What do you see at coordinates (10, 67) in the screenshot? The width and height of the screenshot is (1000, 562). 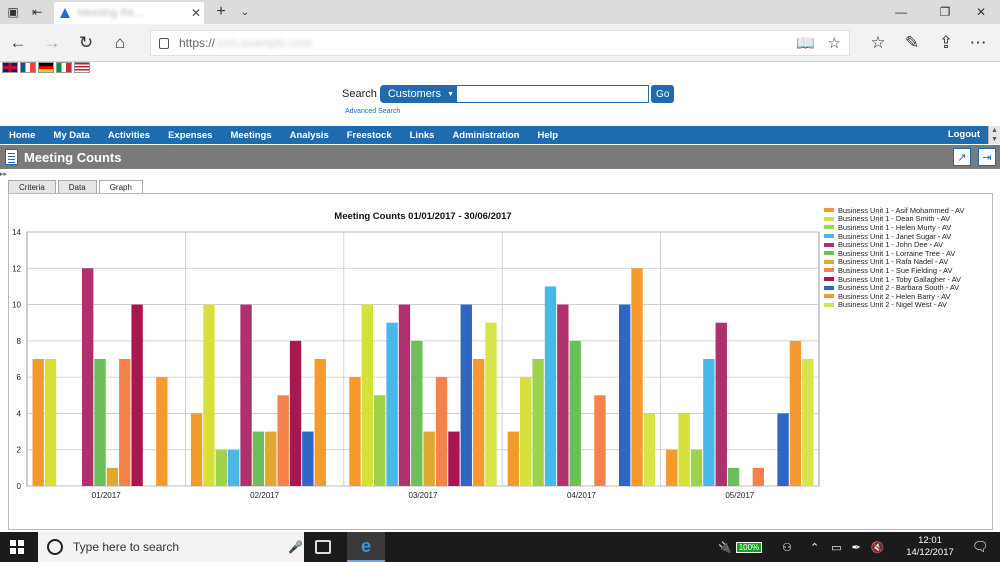 I see `flag-uk-icon` at bounding box center [10, 67].